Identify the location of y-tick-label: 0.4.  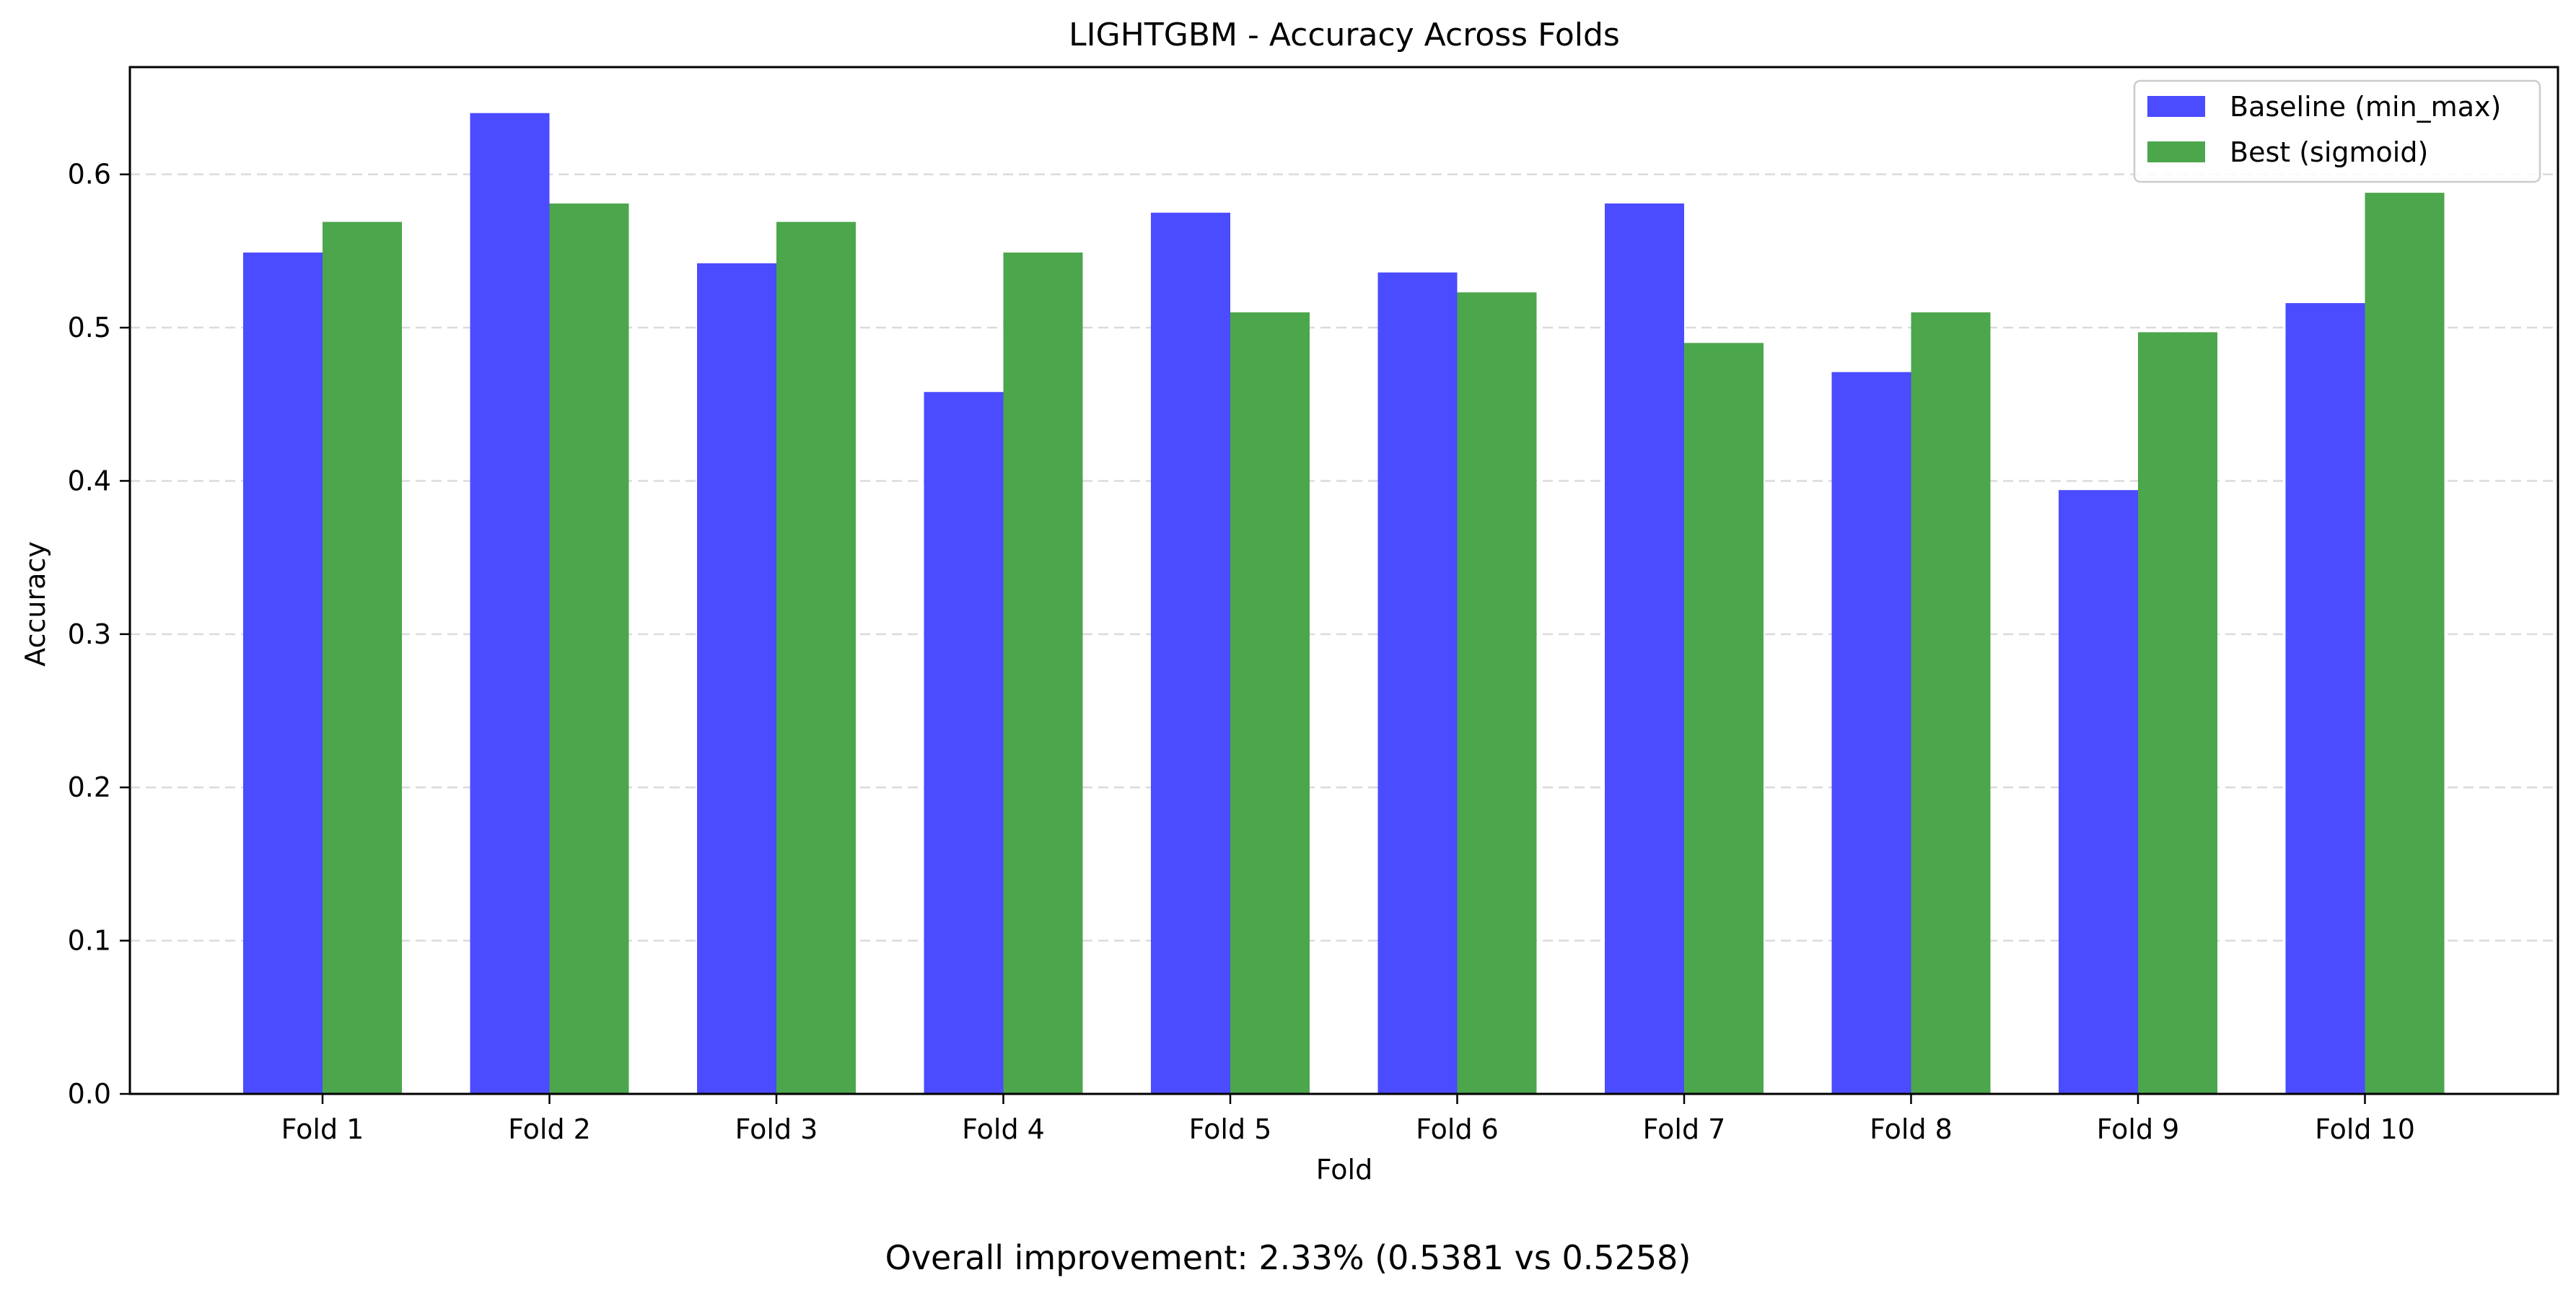
(89, 480).